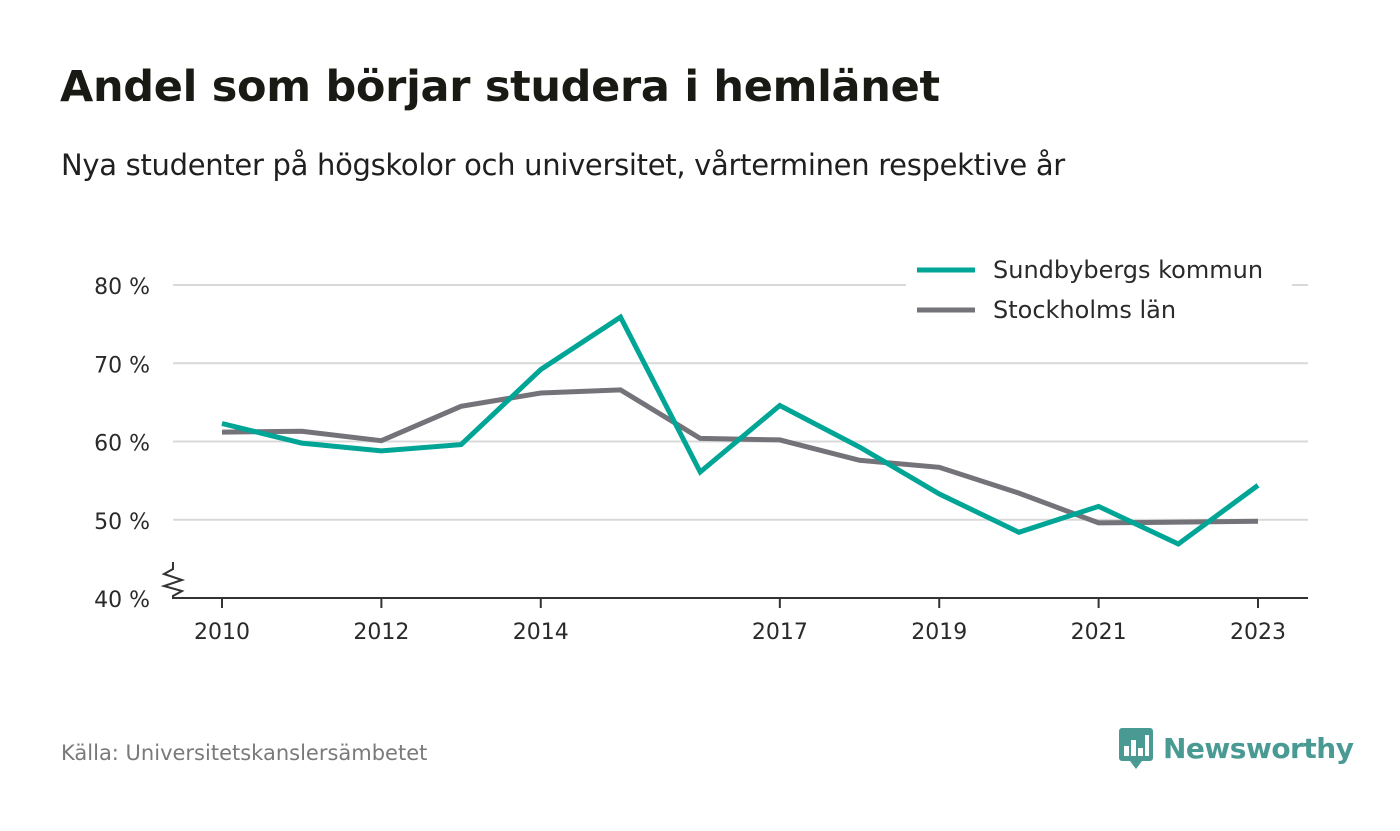  Describe the element at coordinates (740, 456) in the screenshot. I see `series-line-stockholm` at that location.